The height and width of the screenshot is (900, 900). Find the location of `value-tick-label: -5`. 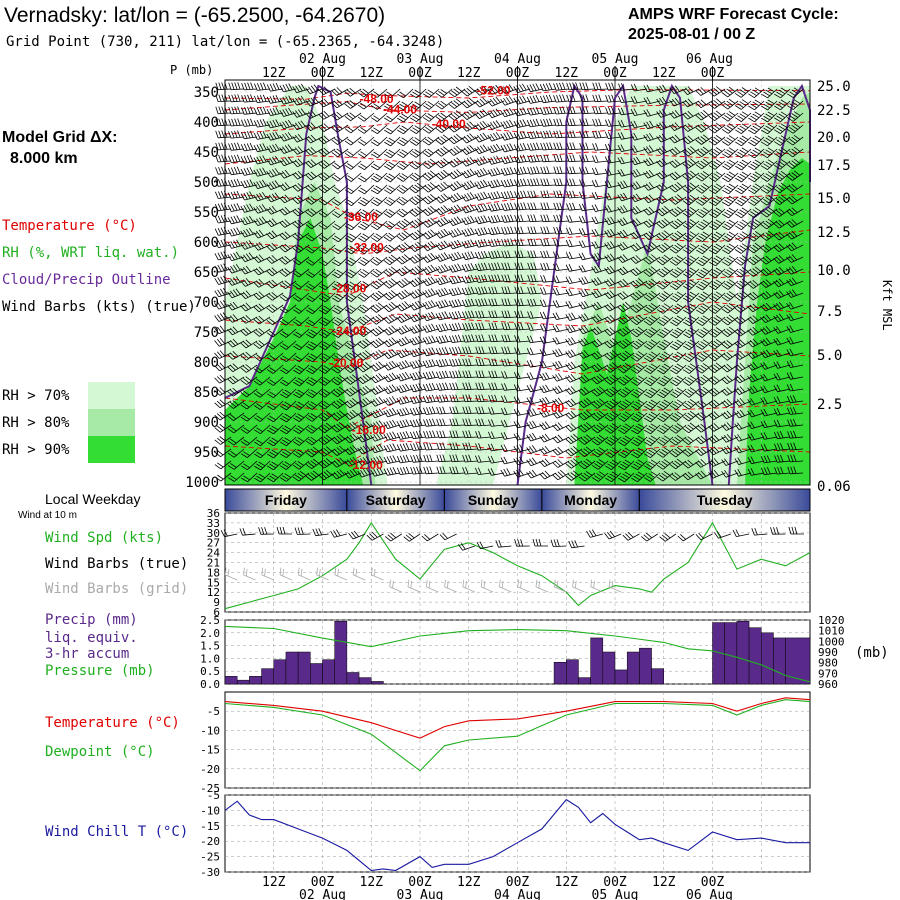

value-tick-label: -5 is located at coordinates (213, 711).